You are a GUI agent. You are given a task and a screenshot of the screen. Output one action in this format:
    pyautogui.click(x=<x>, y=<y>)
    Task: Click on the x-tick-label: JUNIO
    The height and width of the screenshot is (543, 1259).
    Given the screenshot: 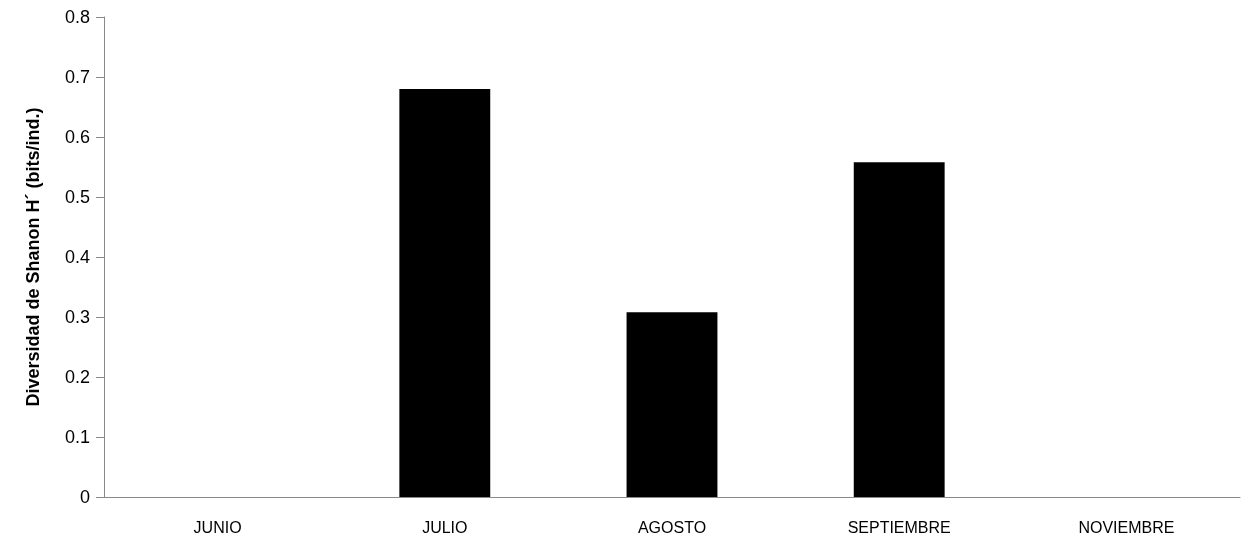 What is the action you would take?
    pyautogui.click(x=217, y=527)
    